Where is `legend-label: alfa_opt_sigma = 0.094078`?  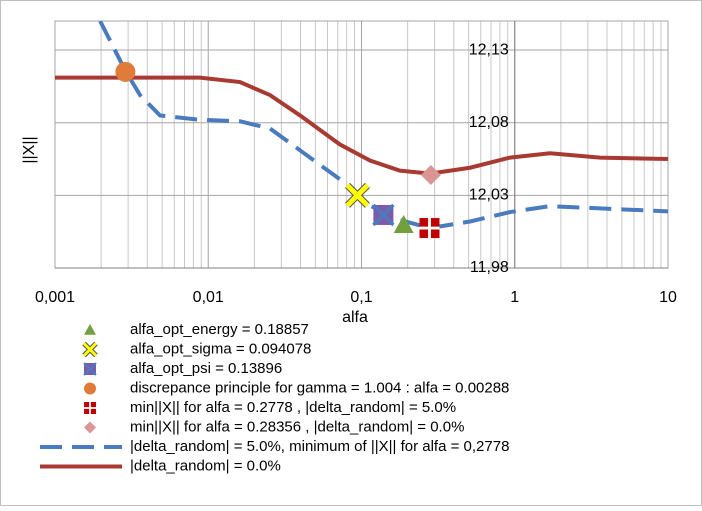 legend-label: alfa_opt_sigma = 0.094078 is located at coordinates (220, 348).